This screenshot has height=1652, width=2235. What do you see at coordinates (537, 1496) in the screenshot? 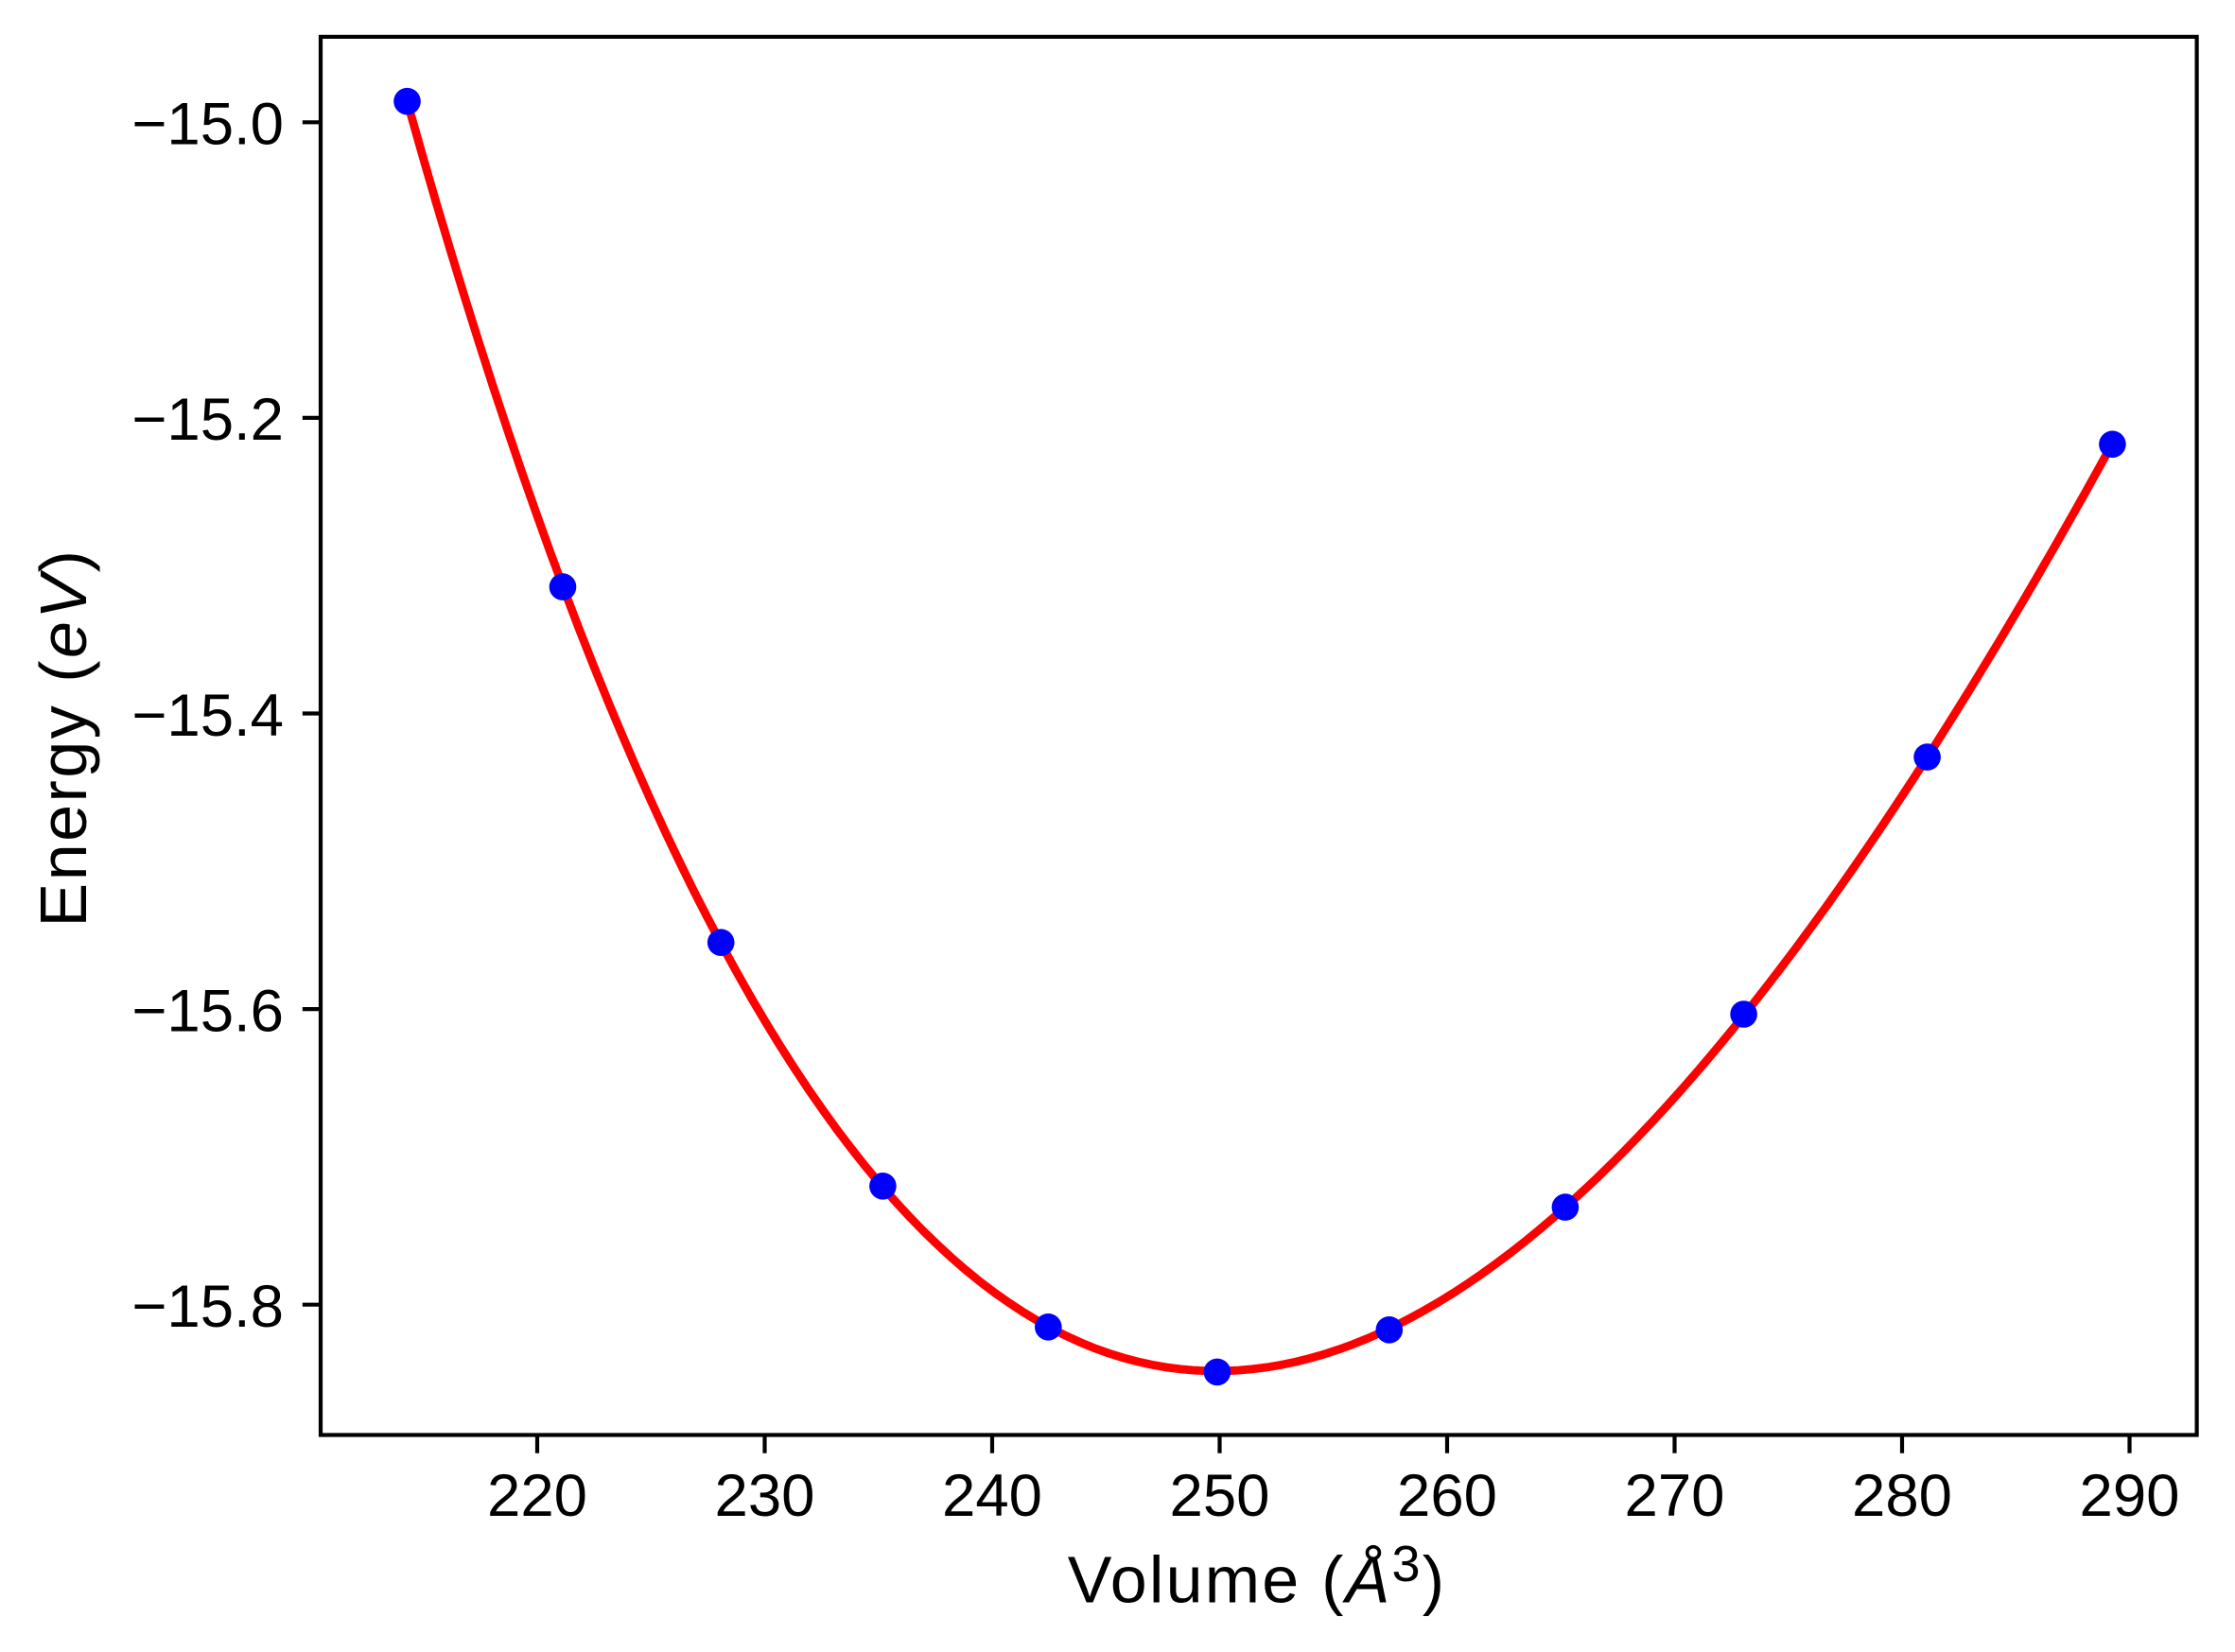
I see `svg-text: 220` at bounding box center [537, 1496].